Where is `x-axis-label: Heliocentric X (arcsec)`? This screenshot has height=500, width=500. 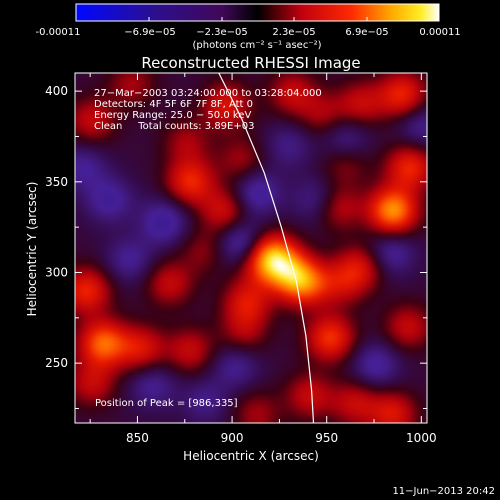 x-axis-label: Heliocentric X (arcsec) is located at coordinates (251, 456).